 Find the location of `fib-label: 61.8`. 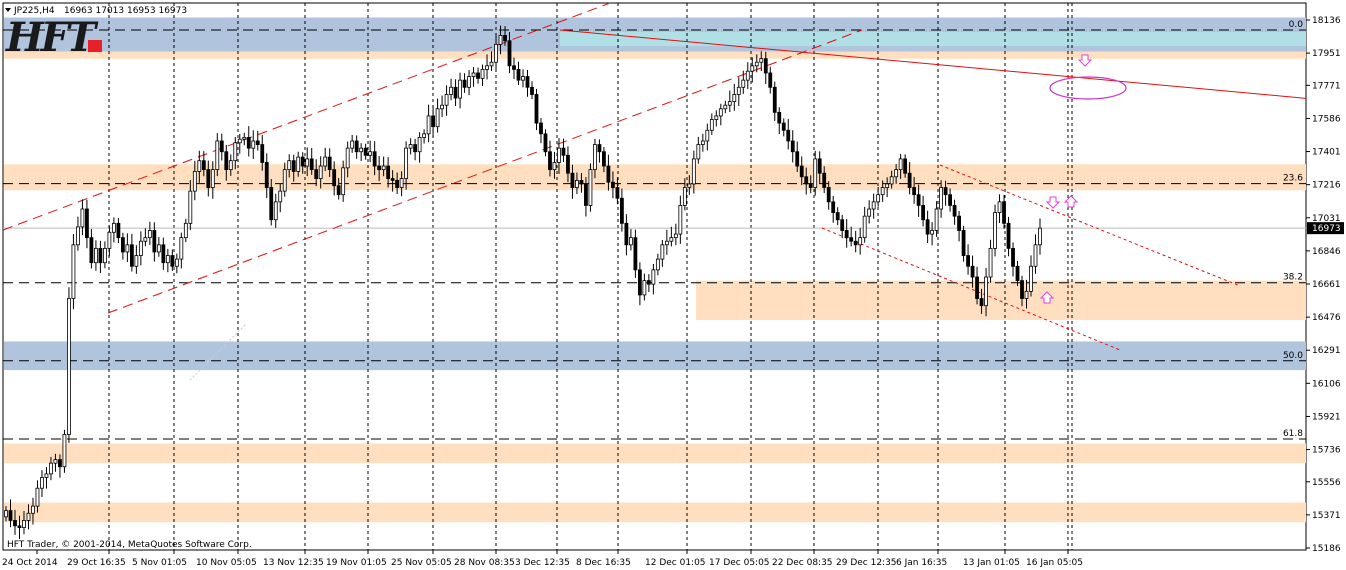

fib-label: 61.8 is located at coordinates (1293, 434).